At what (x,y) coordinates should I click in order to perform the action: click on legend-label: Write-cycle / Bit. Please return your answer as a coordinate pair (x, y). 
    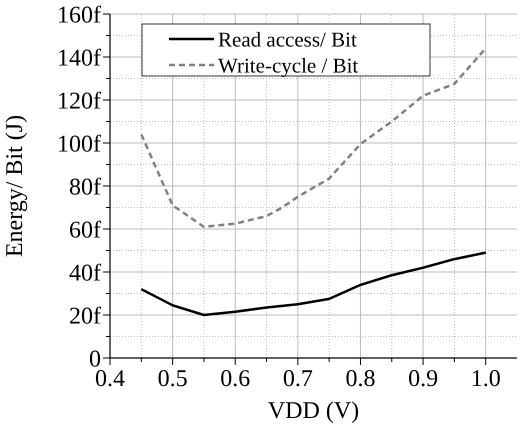
    Looking at the image, I should click on (288, 65).